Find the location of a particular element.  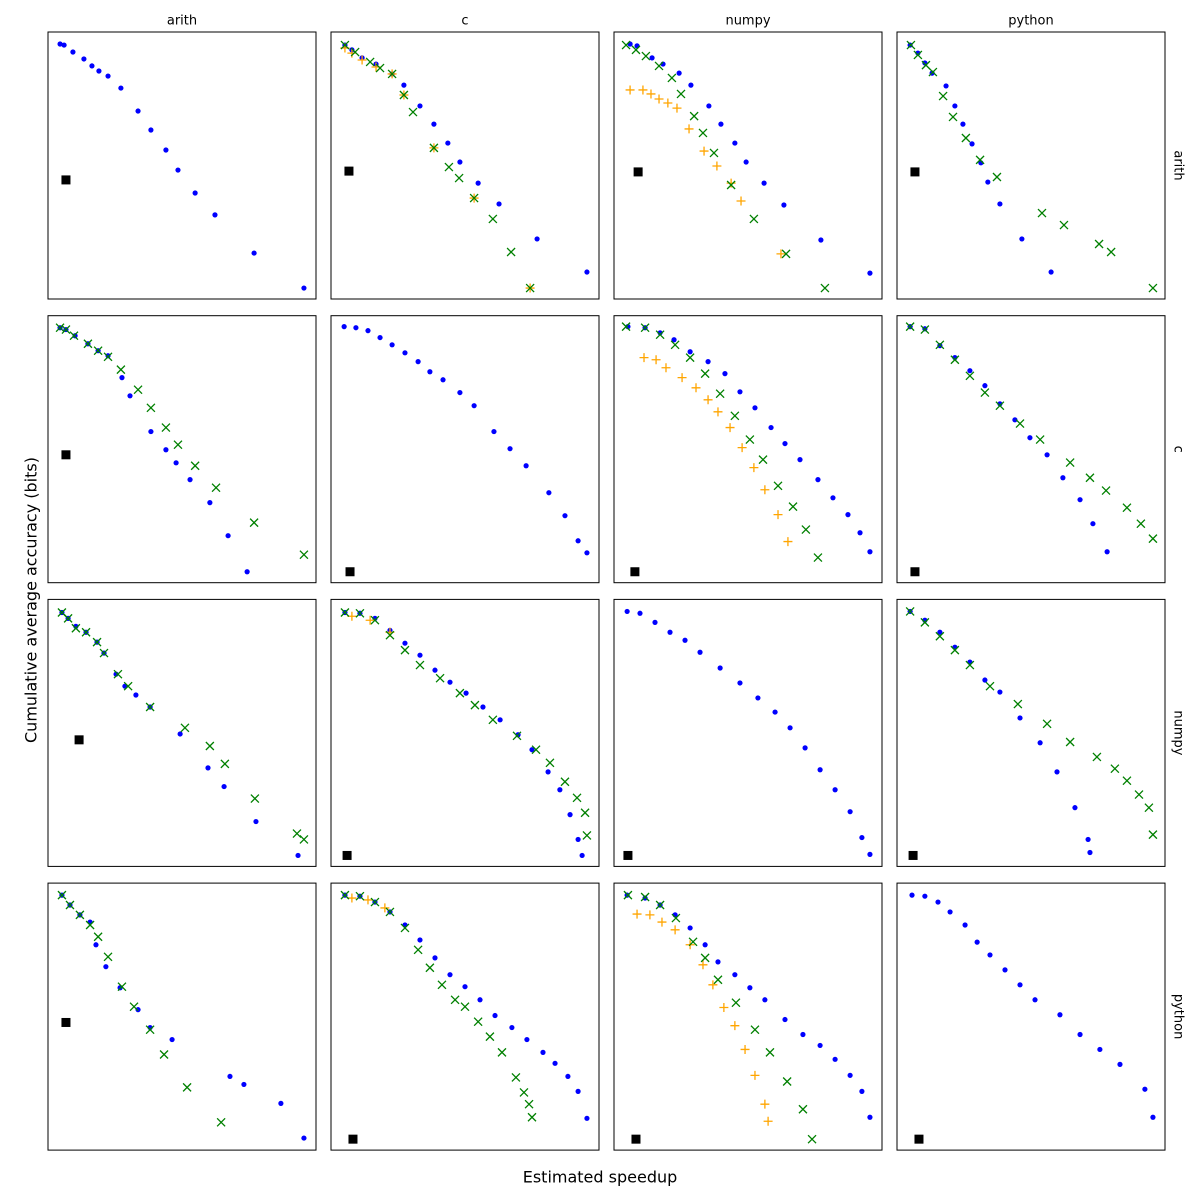

row-title: numpy is located at coordinates (1178, 732).